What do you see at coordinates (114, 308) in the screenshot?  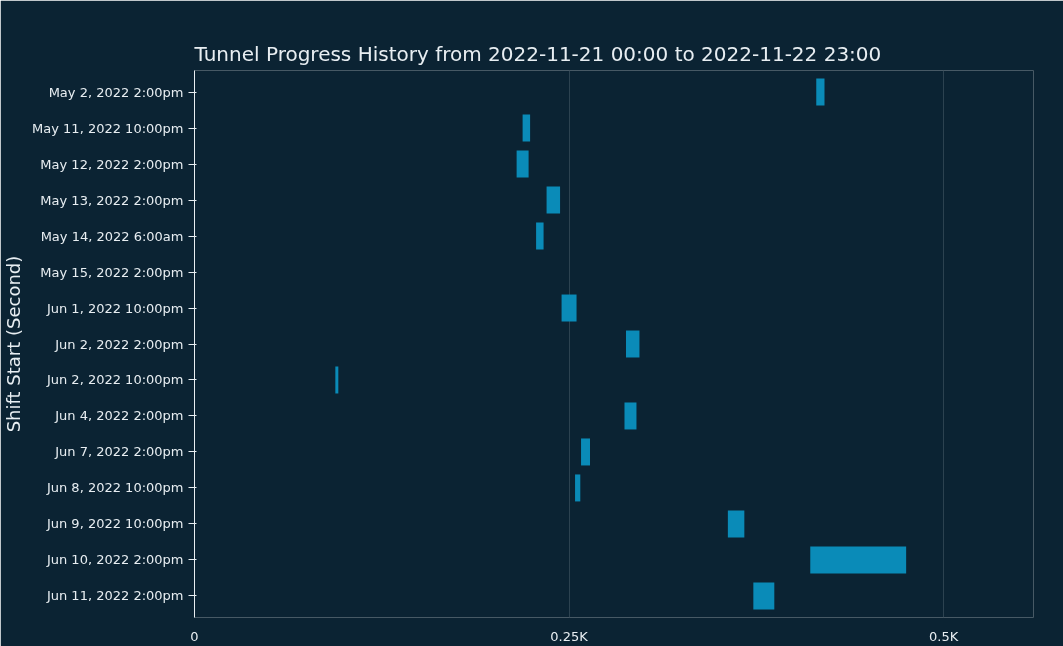 I see `y-tick-label: Jun 1, 2022 10:00pm` at bounding box center [114, 308].